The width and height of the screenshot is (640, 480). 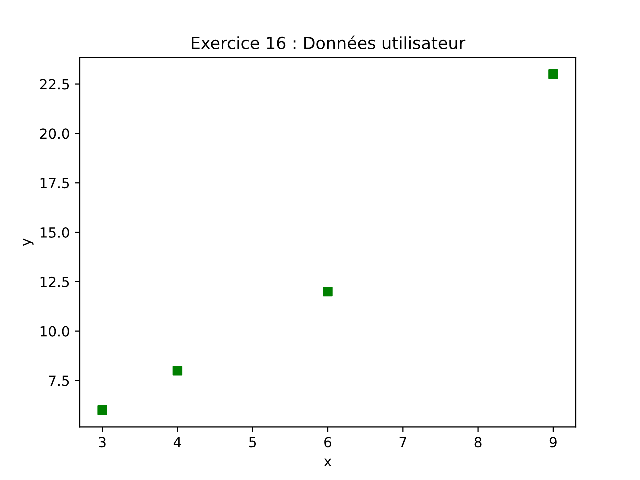 What do you see at coordinates (28, 242) in the screenshot?
I see `y-axis-title: y` at bounding box center [28, 242].